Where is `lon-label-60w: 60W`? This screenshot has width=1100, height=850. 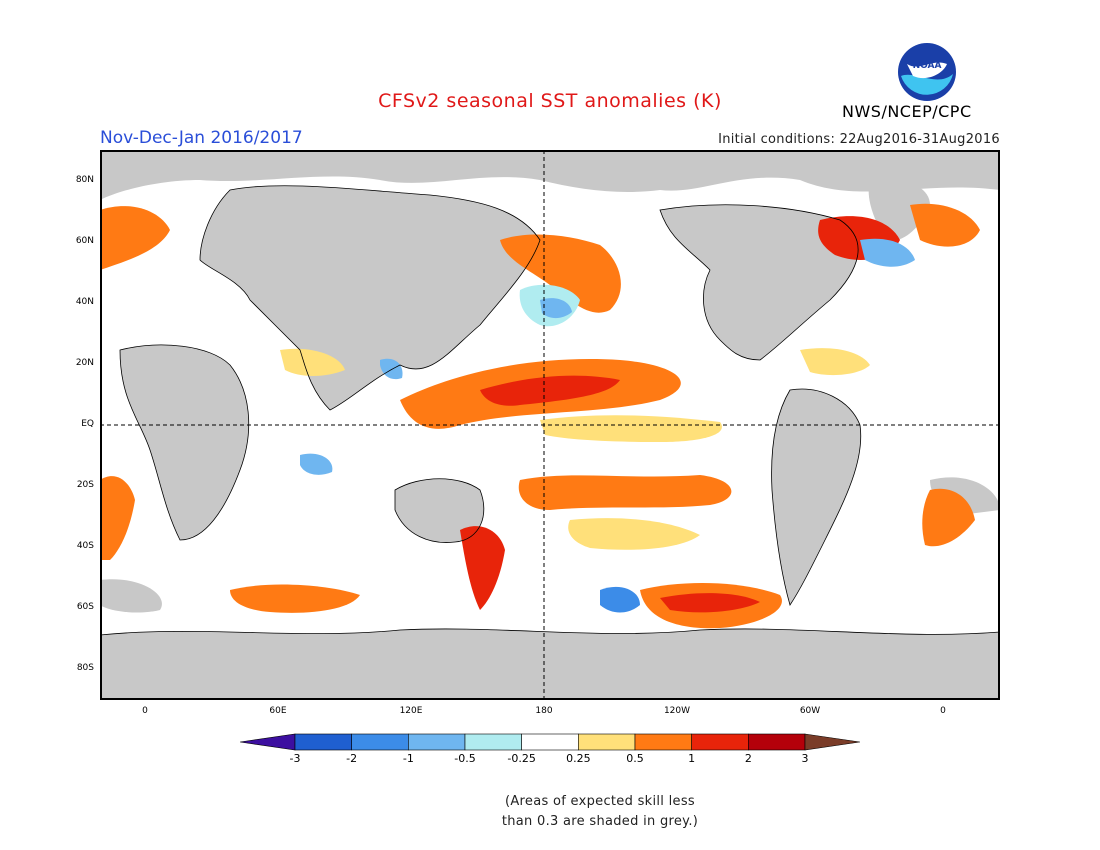 lon-label-60w: 60W is located at coordinates (810, 711).